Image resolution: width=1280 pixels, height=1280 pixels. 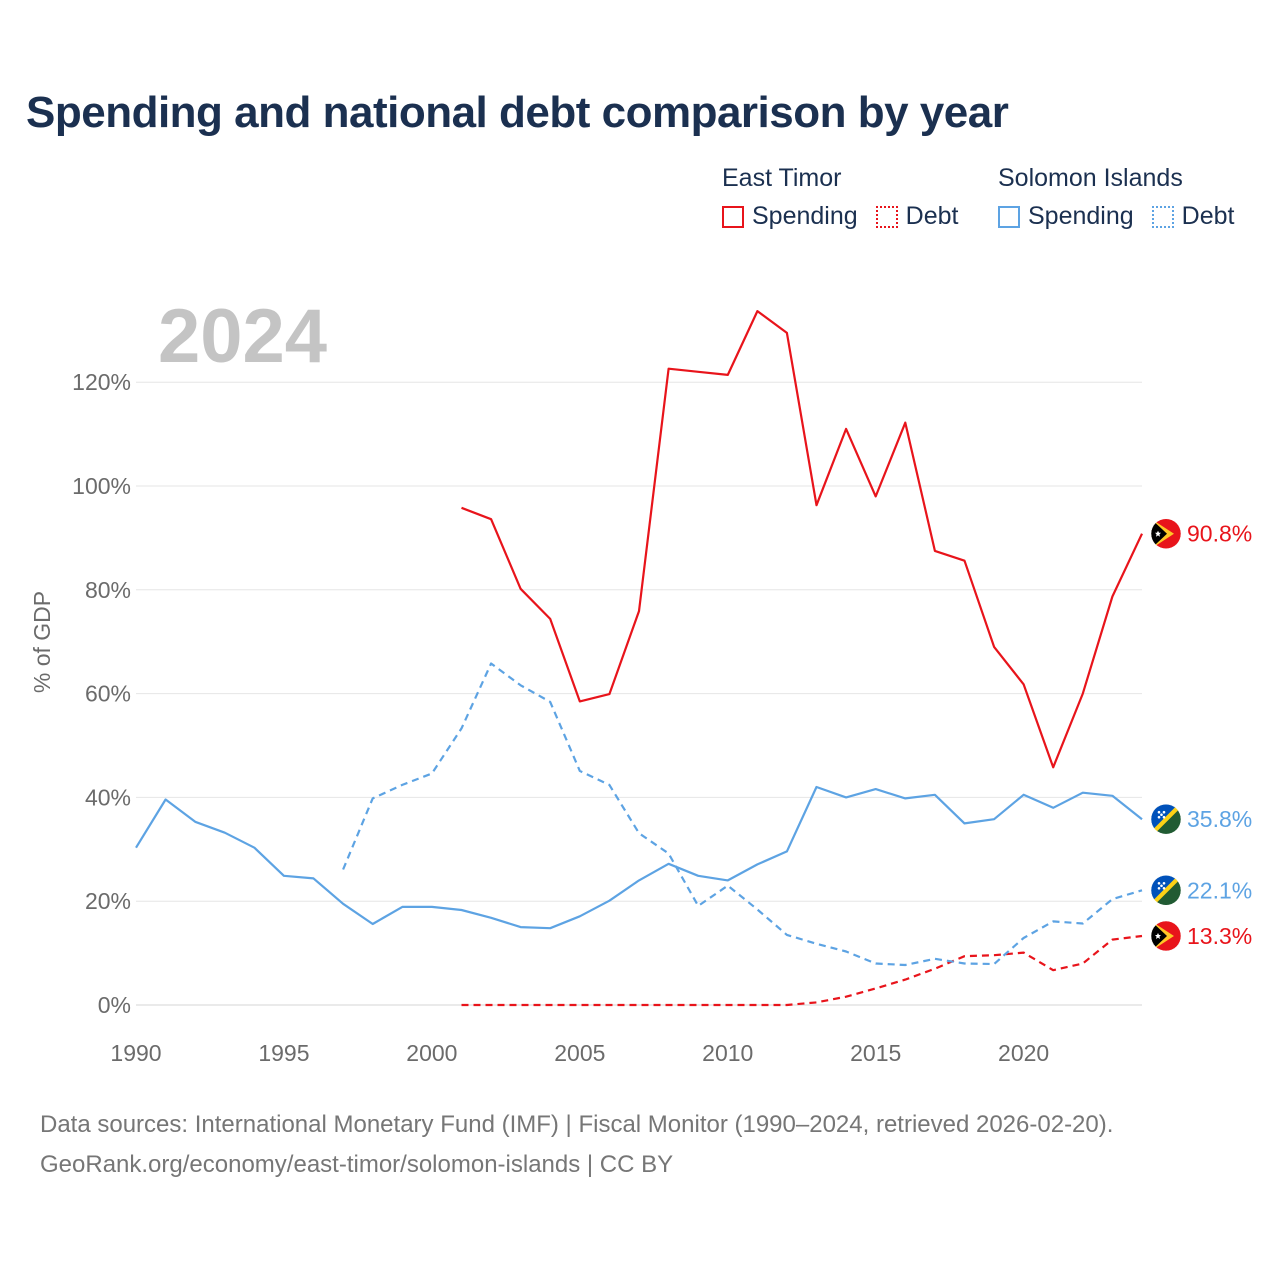 What do you see at coordinates (1090, 178) in the screenshot?
I see `legend-country-solomon-islands: Solomon Islands` at bounding box center [1090, 178].